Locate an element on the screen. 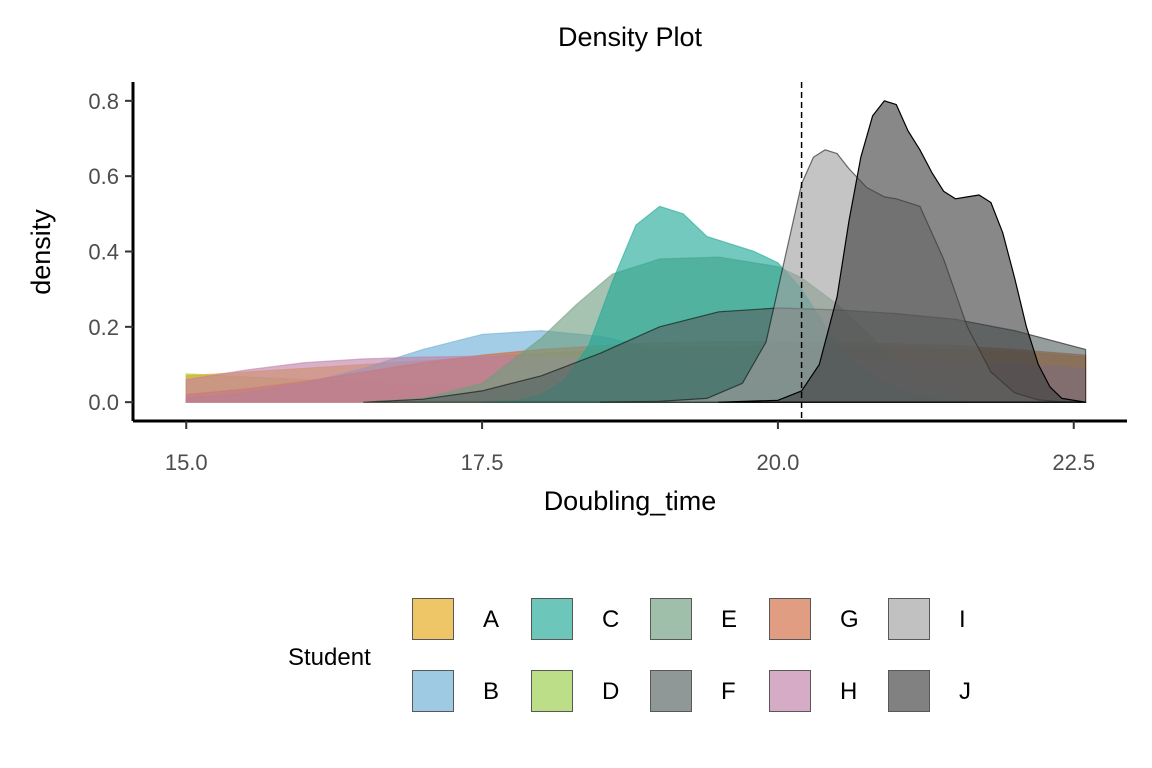 This screenshot has height=768, width=1152. chart-title: Density Plot is located at coordinates (630, 37).